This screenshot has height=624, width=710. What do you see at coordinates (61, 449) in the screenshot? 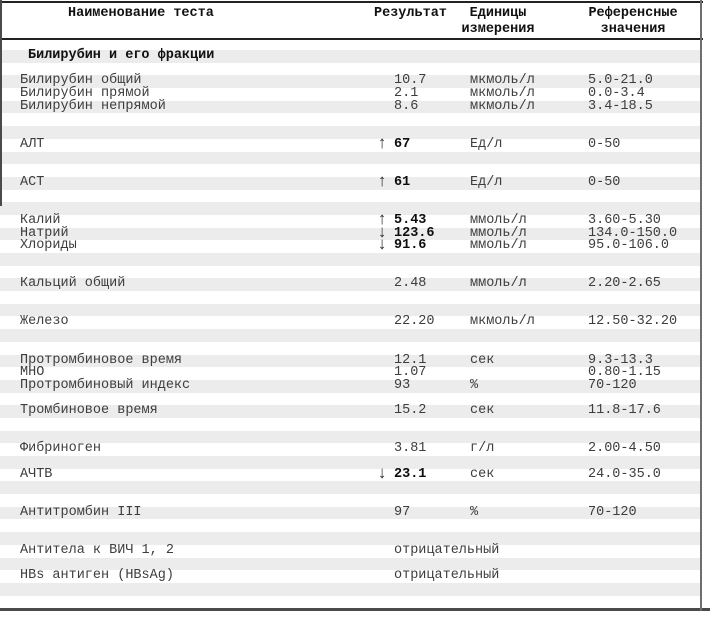
I see `test-name-cell: Фибриноген` at bounding box center [61, 449].